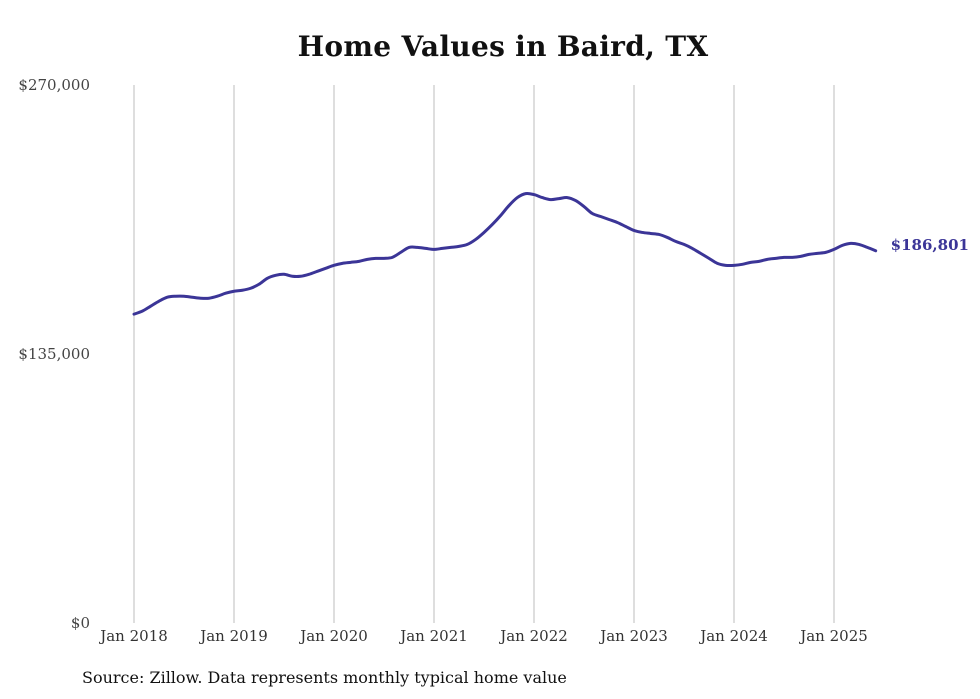  I want to click on y-tick-label: $270,000, so click(54, 85).